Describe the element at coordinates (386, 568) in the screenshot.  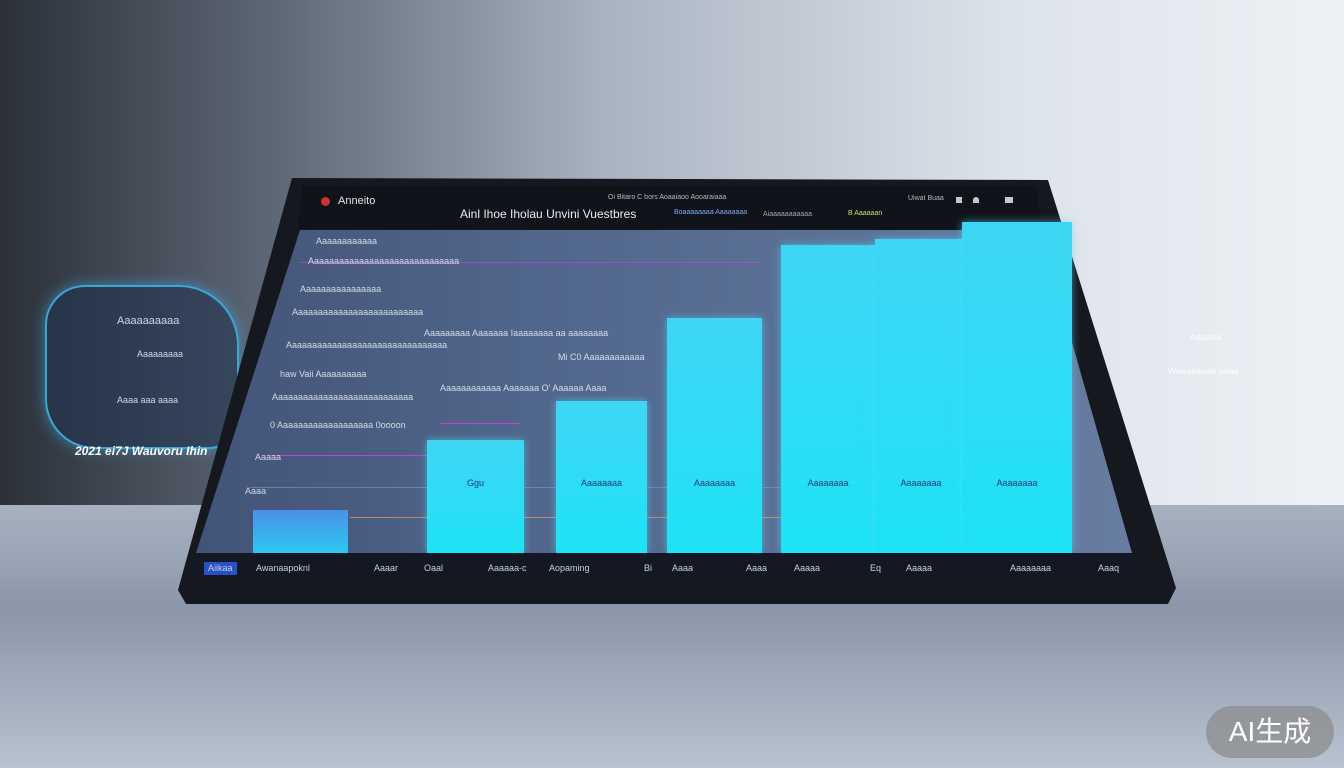
I see `bottom-tab: Aaaar` at that location.